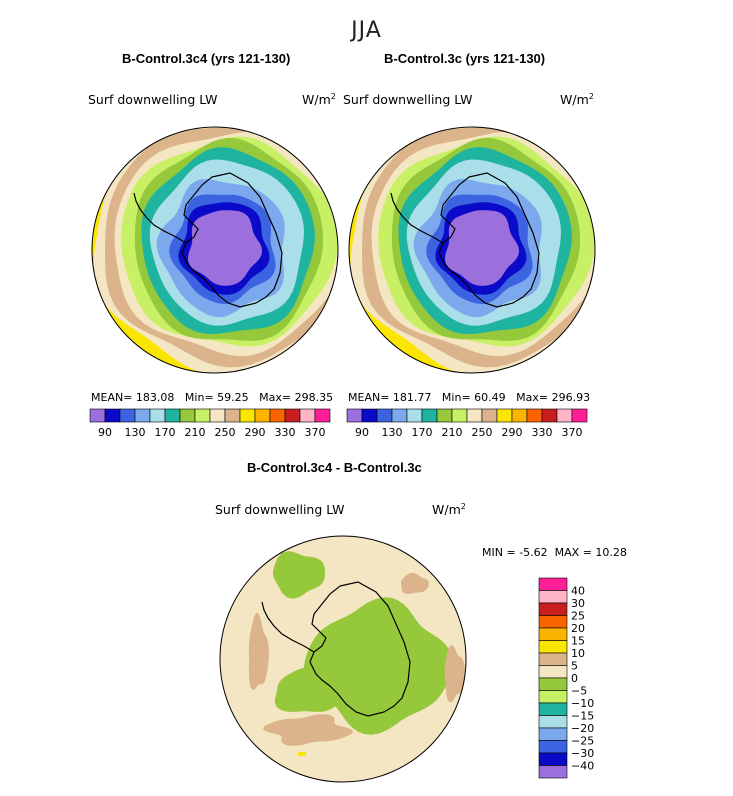 The width and height of the screenshot is (733, 796). I want to click on diff-colorbar-tick-label: −30, so click(582, 753).